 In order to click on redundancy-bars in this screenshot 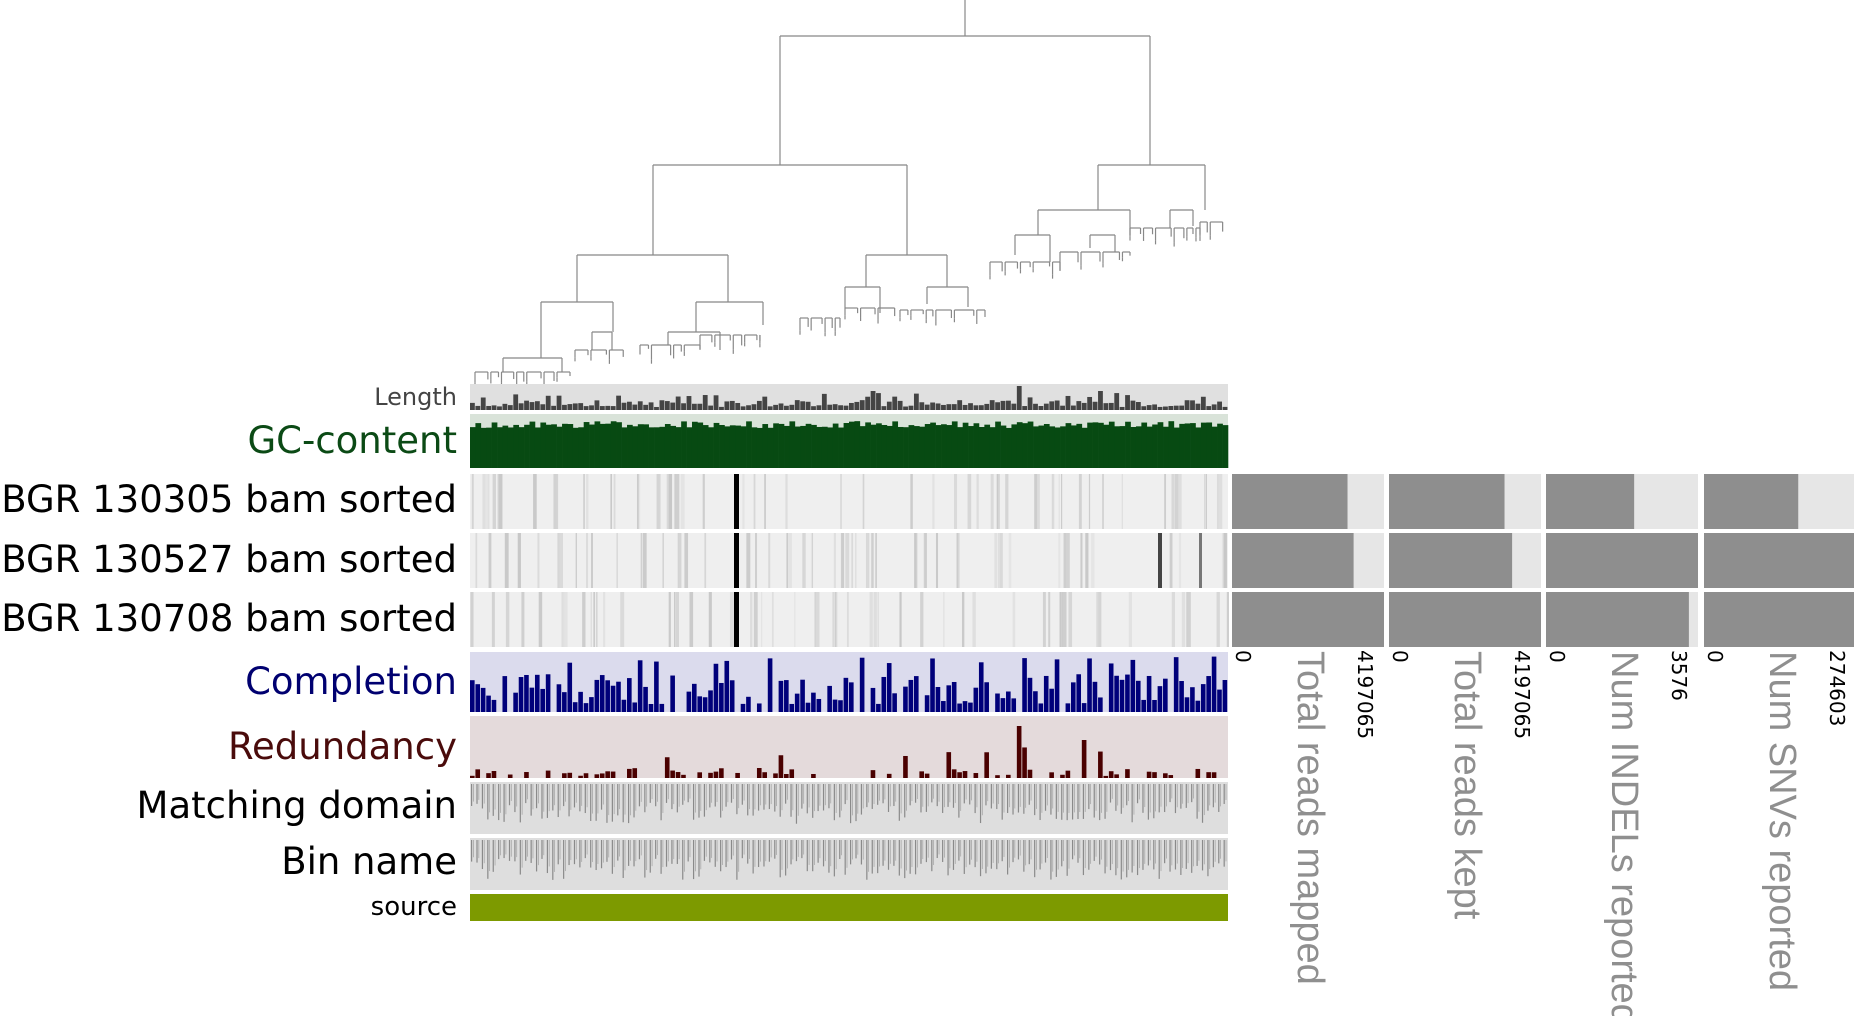, I will do `click(843, 752)`.